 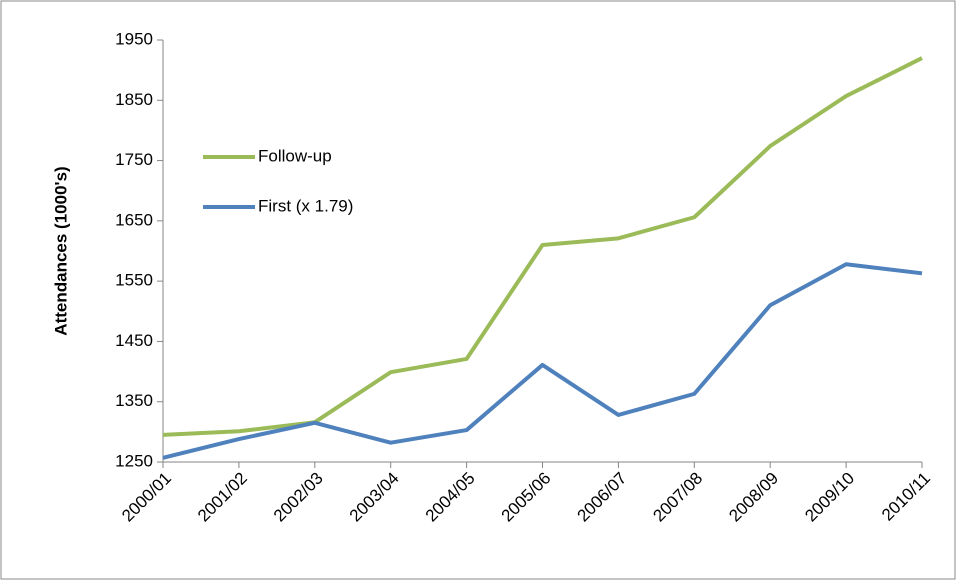 I want to click on legend-label: First (x 1.79), so click(x=305, y=205).